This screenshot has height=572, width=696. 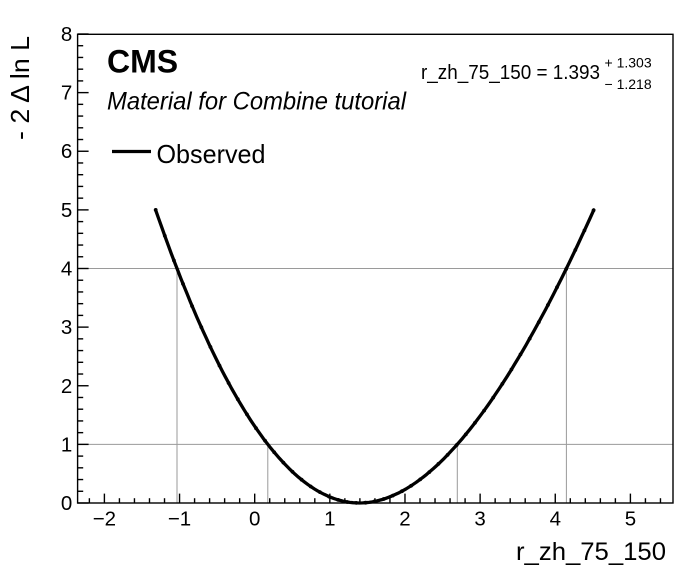 I want to click on svg-text: 8, so click(x=66, y=34).